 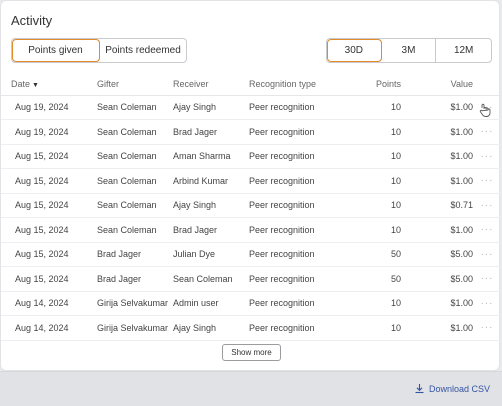 I want to click on download-icon, so click(x=419, y=388).